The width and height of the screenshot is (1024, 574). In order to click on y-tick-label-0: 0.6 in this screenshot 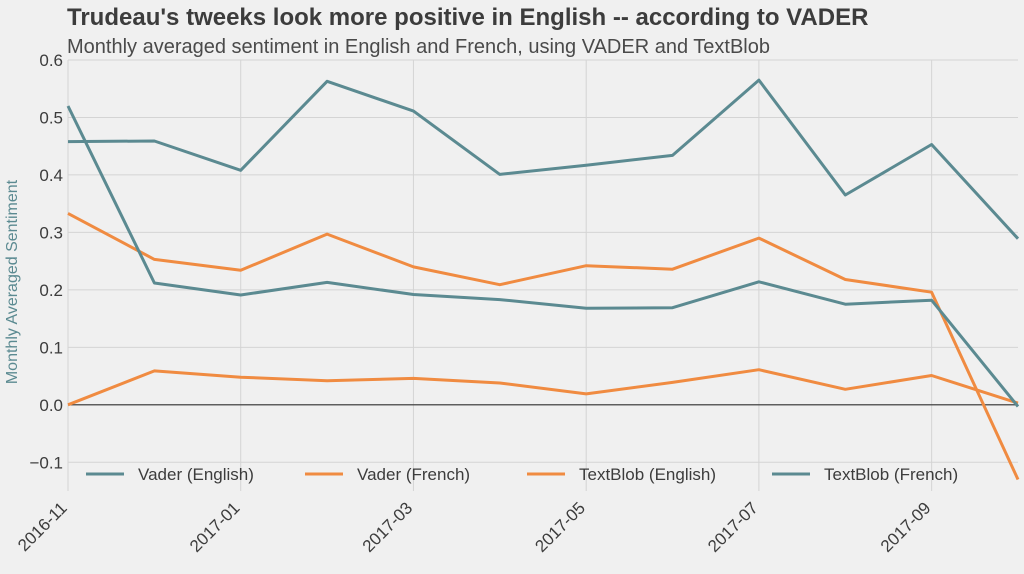, I will do `click(51, 60)`.